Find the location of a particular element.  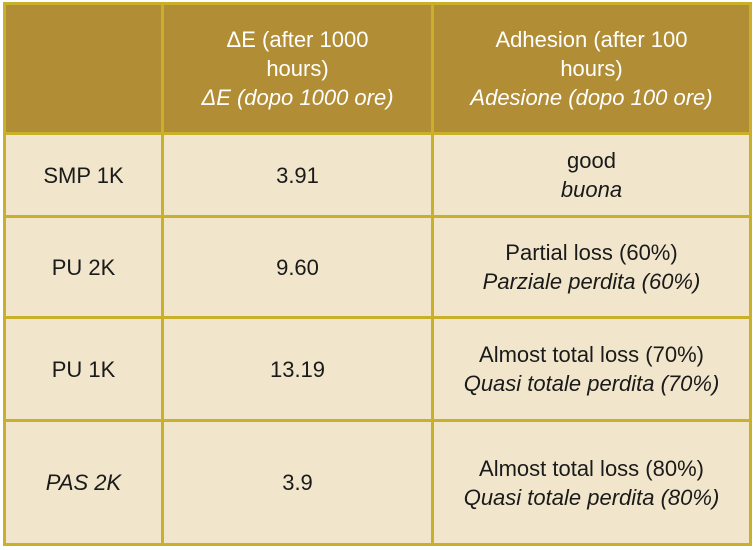

row-name: PAS 2K is located at coordinates (83, 482).